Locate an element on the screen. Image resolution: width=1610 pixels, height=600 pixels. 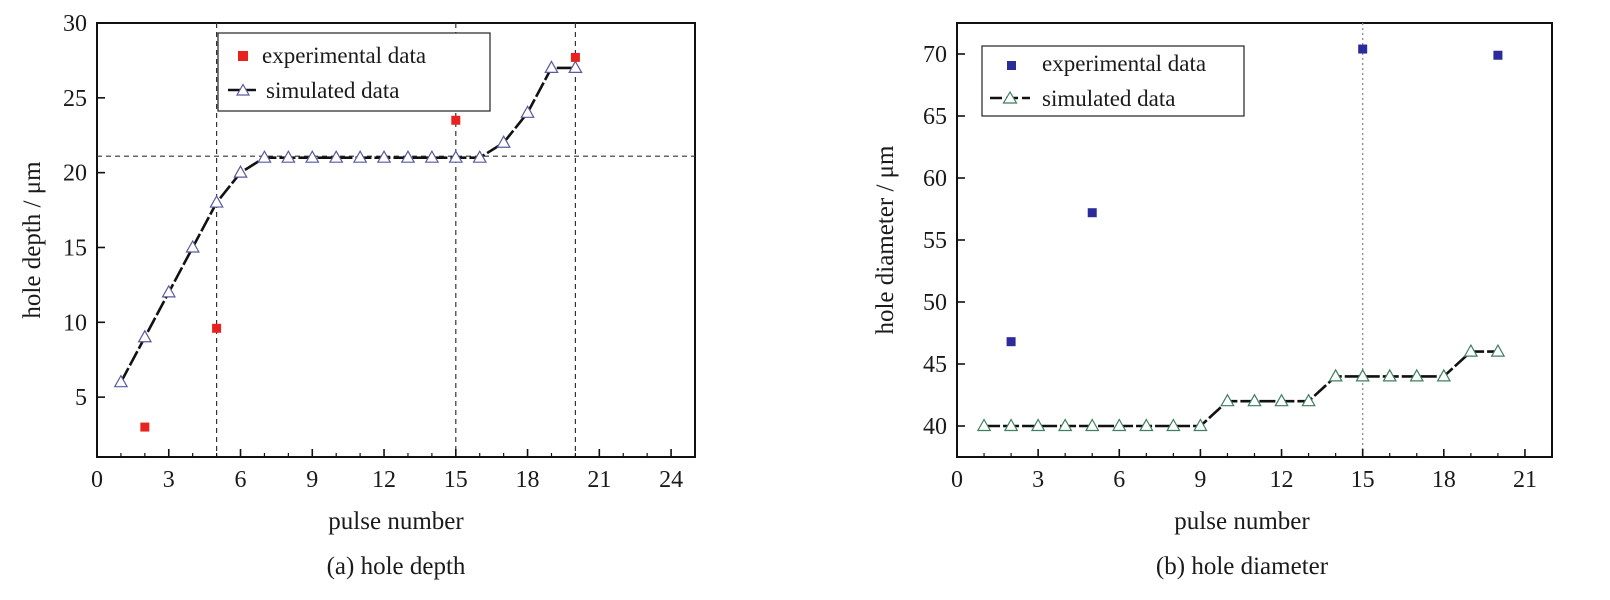
hole-diameter-y-tick-label: 40 is located at coordinates (935, 427).